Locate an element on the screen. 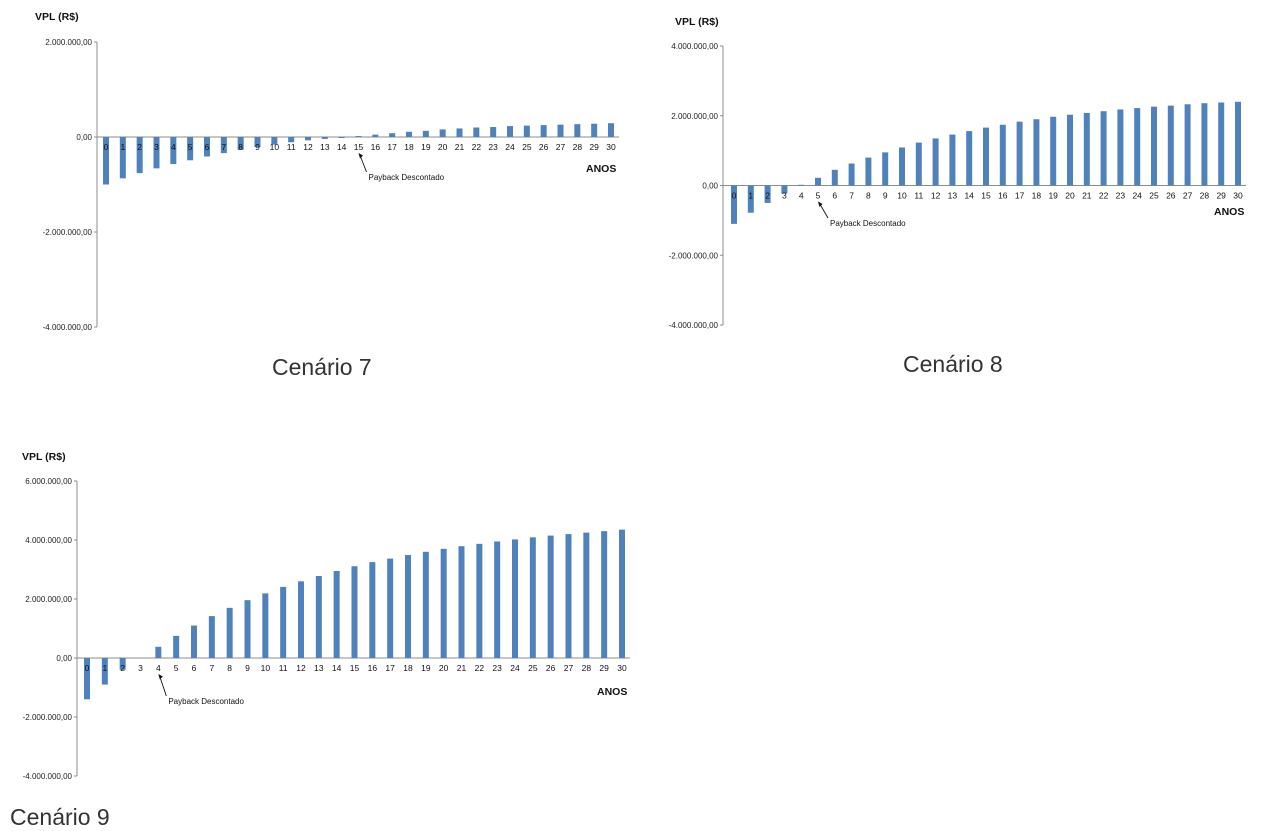 This screenshot has width=1261, height=831. x-tick-label: 24 is located at coordinates (515, 668).